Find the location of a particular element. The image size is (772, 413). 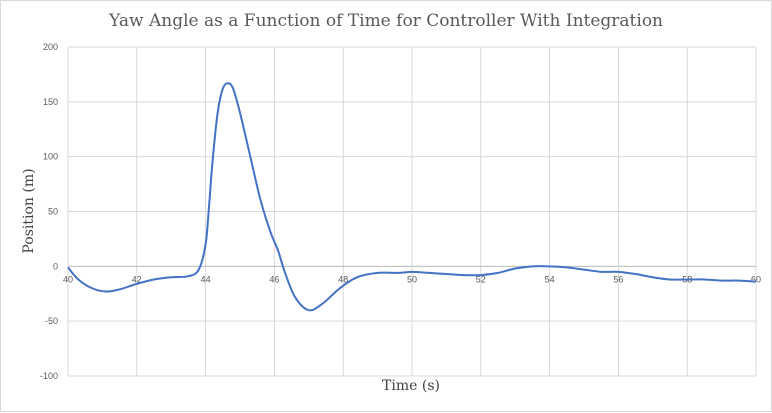

x-tick-label: 42 is located at coordinates (137, 279).